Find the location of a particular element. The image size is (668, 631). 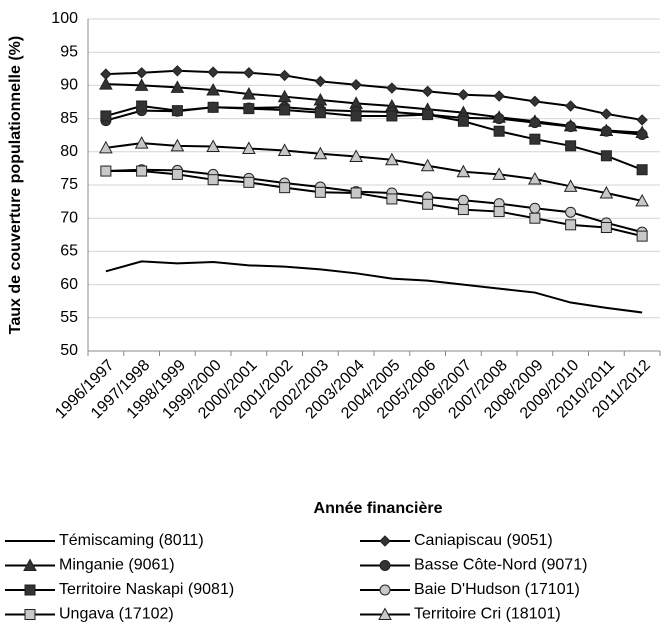

y-tick-label: 75 is located at coordinates (69, 184).